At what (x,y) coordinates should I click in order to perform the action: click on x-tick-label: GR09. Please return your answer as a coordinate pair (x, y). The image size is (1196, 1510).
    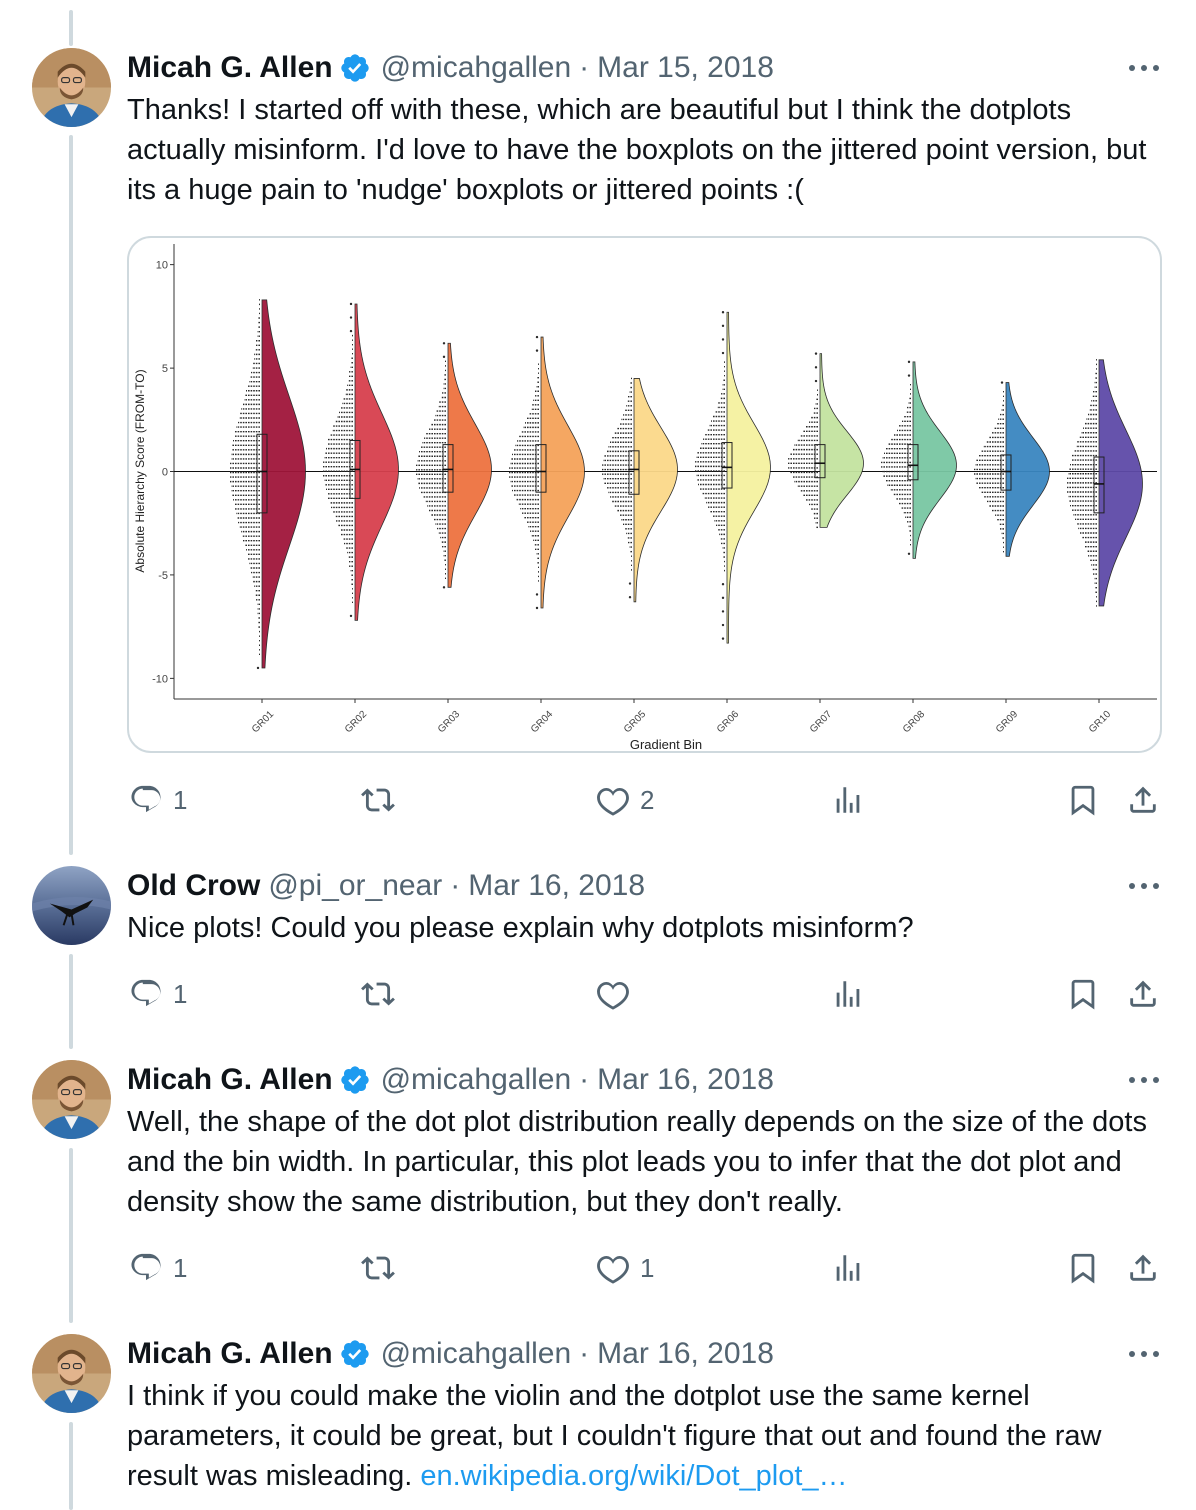
    Looking at the image, I should click on (1007, 722).